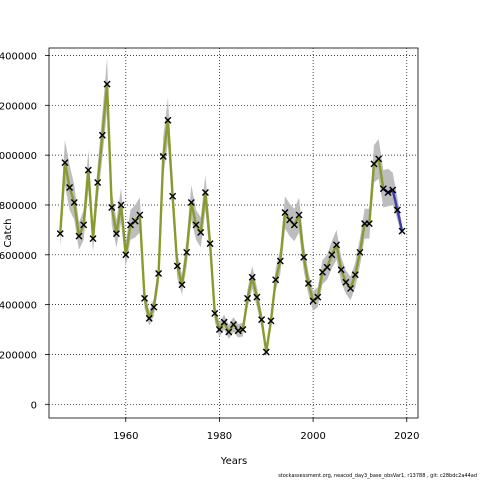 The height and width of the screenshot is (480, 480). What do you see at coordinates (18, 106) in the screenshot?
I see `y-tick-label: 1200000` at bounding box center [18, 106].